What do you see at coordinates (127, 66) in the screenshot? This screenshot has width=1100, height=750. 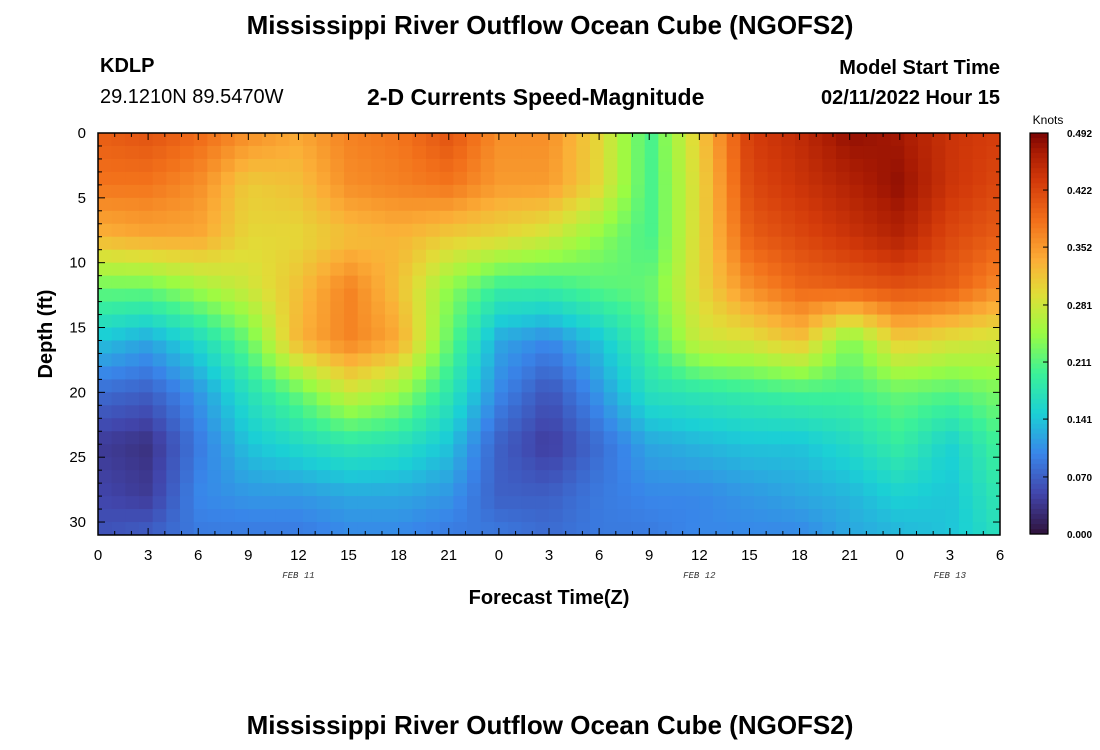 I see `station-id: KDLP` at bounding box center [127, 66].